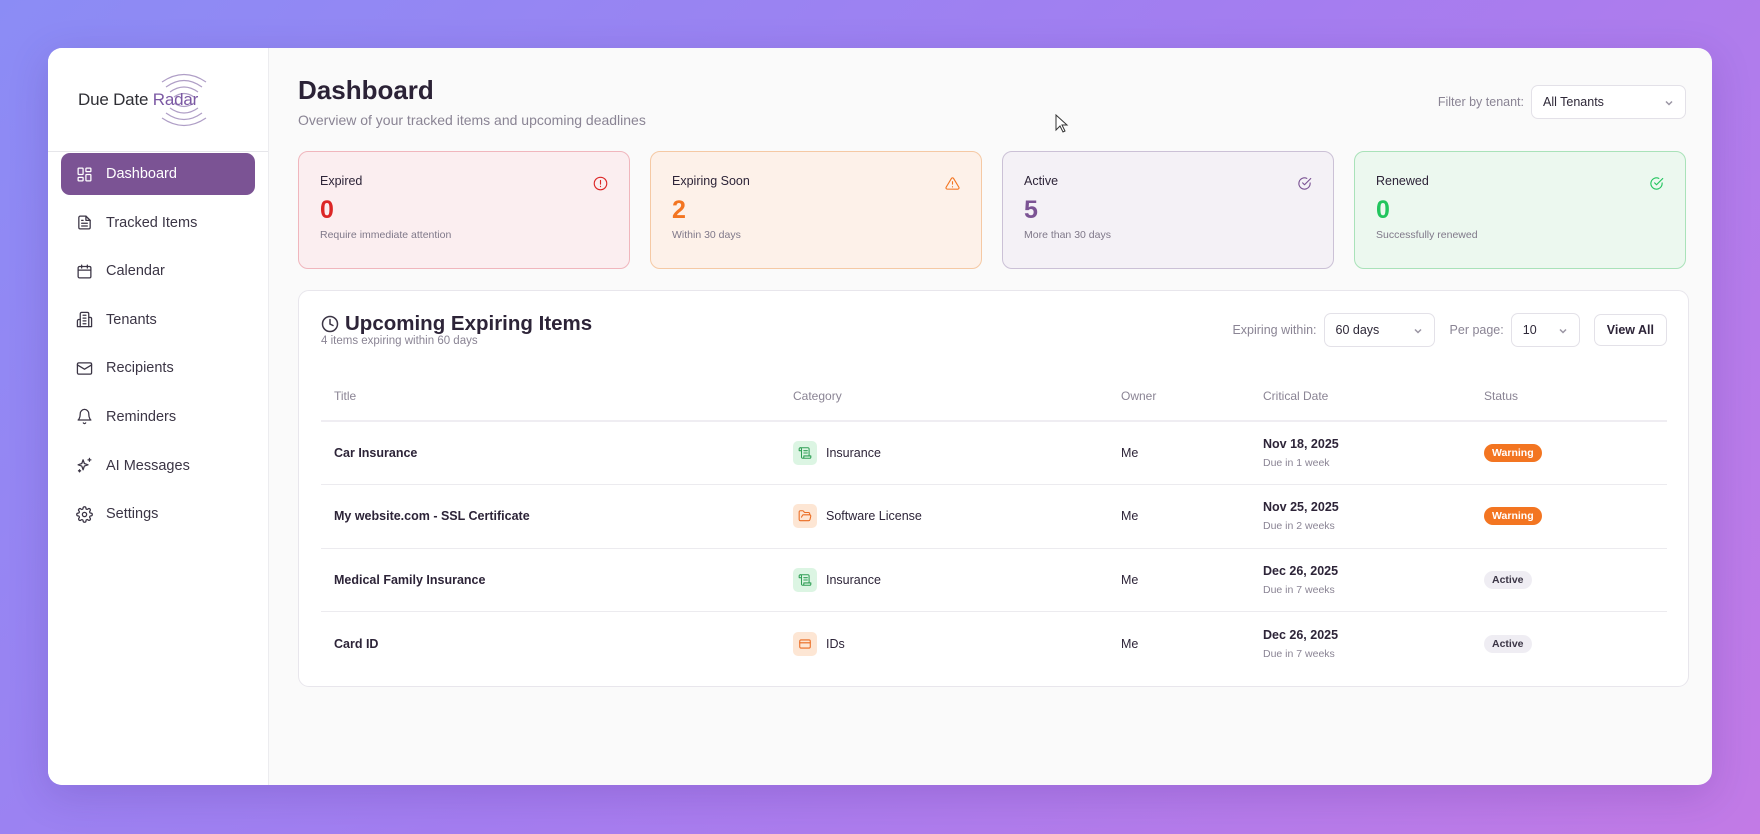  What do you see at coordinates (341, 181) in the screenshot?
I see `stat-label: Expired` at bounding box center [341, 181].